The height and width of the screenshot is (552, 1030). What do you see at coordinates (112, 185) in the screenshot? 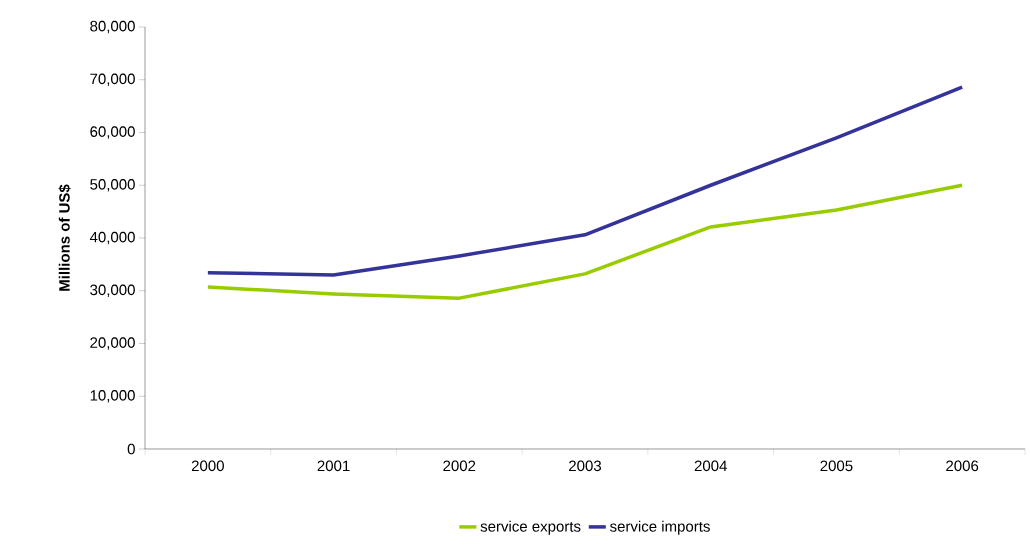
I see `y-tick-label: 50,000` at bounding box center [112, 185].